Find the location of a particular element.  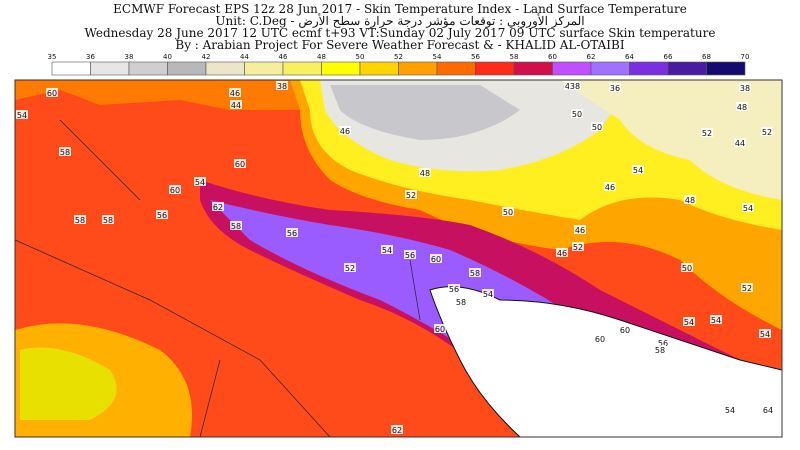

colorbar-tick-label: 40 is located at coordinates (167, 57).